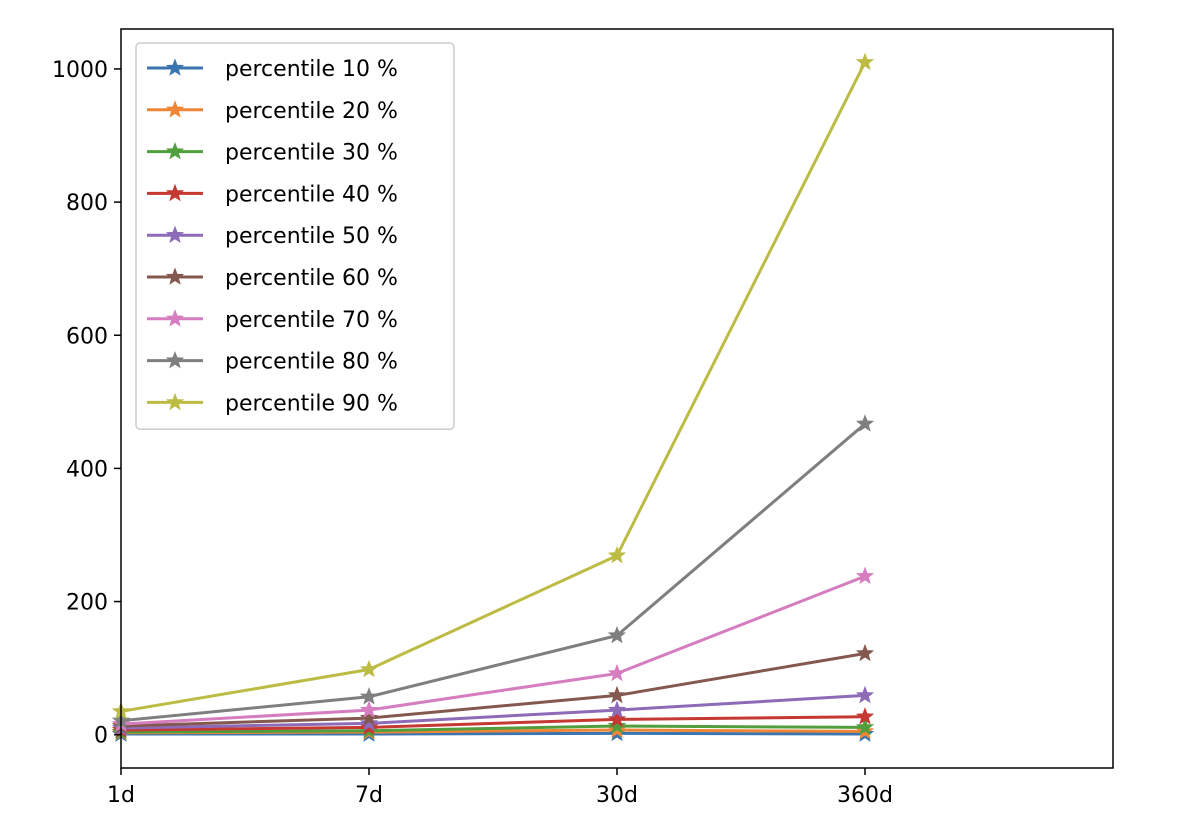  I want to click on x-tick-label: 7d, so click(369, 795).